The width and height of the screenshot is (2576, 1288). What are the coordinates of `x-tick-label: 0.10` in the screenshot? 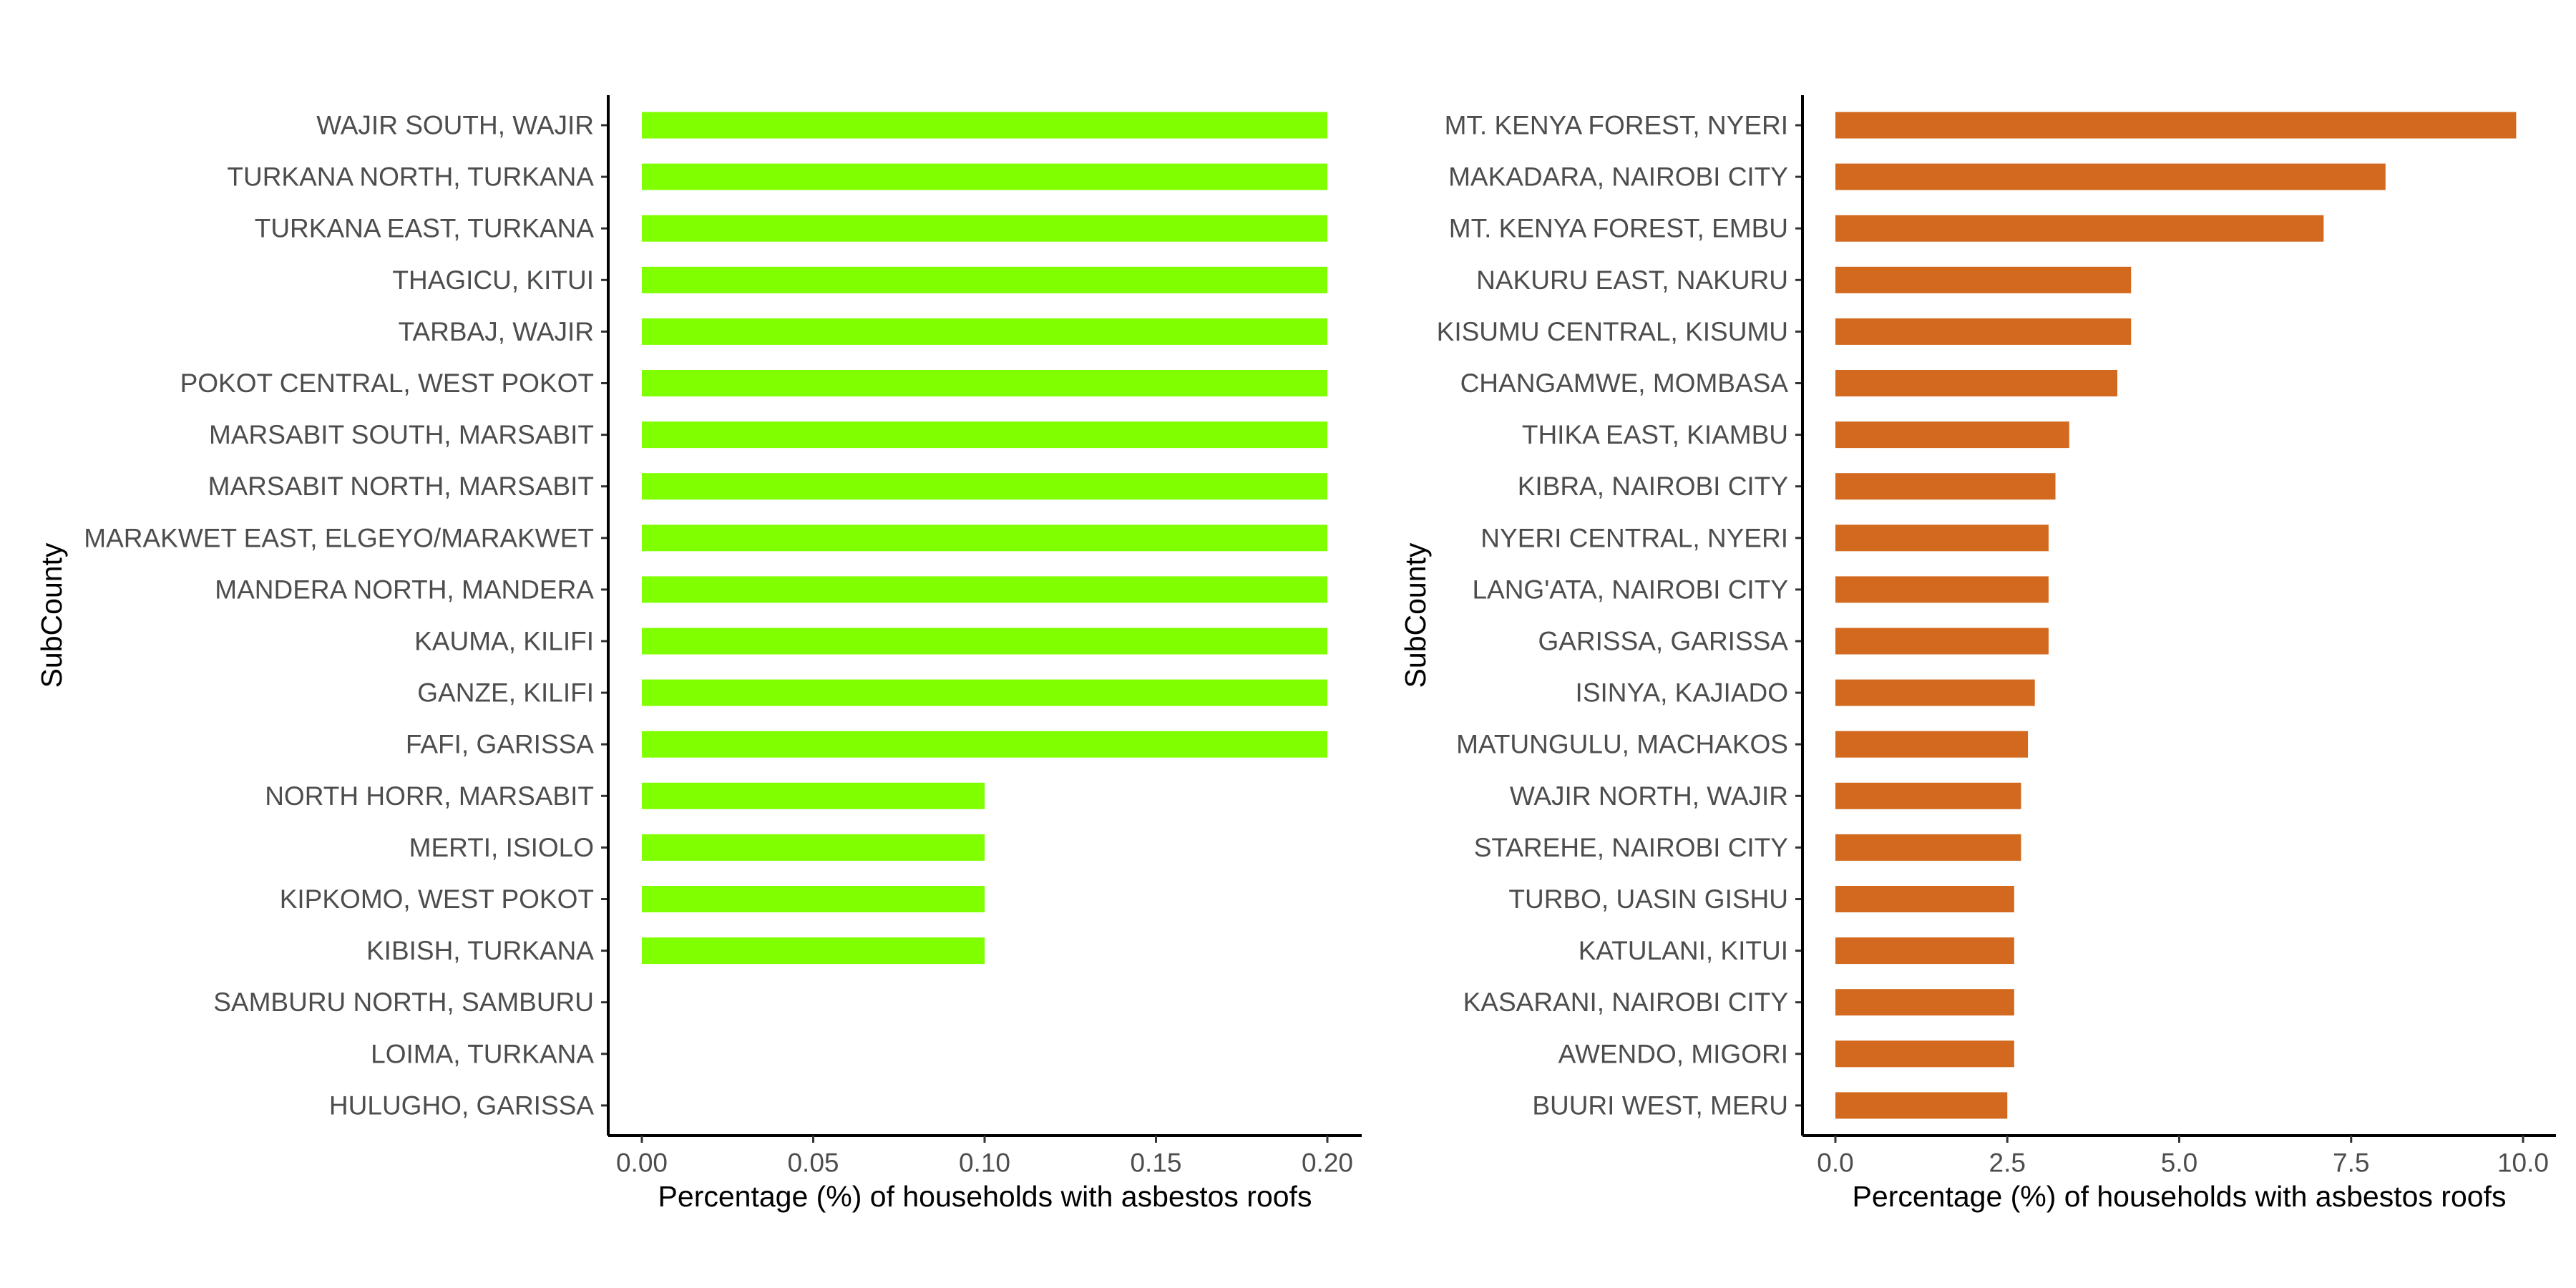 It's located at (984, 1163).